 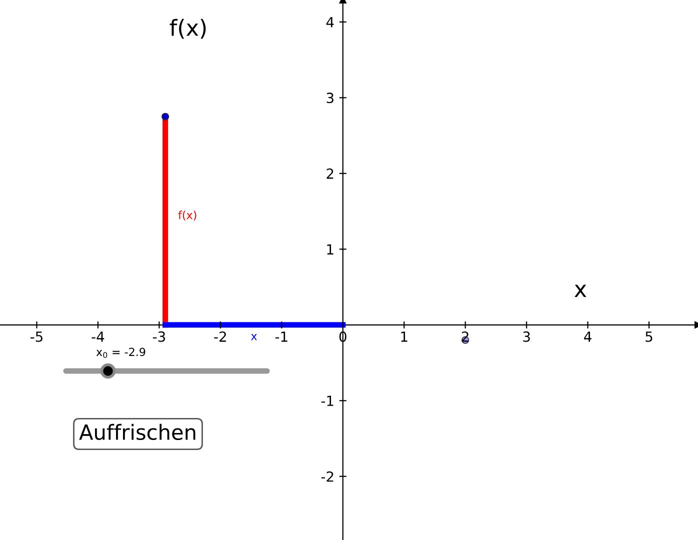 I want to click on x-tick-label: -2, so click(x=220, y=336).